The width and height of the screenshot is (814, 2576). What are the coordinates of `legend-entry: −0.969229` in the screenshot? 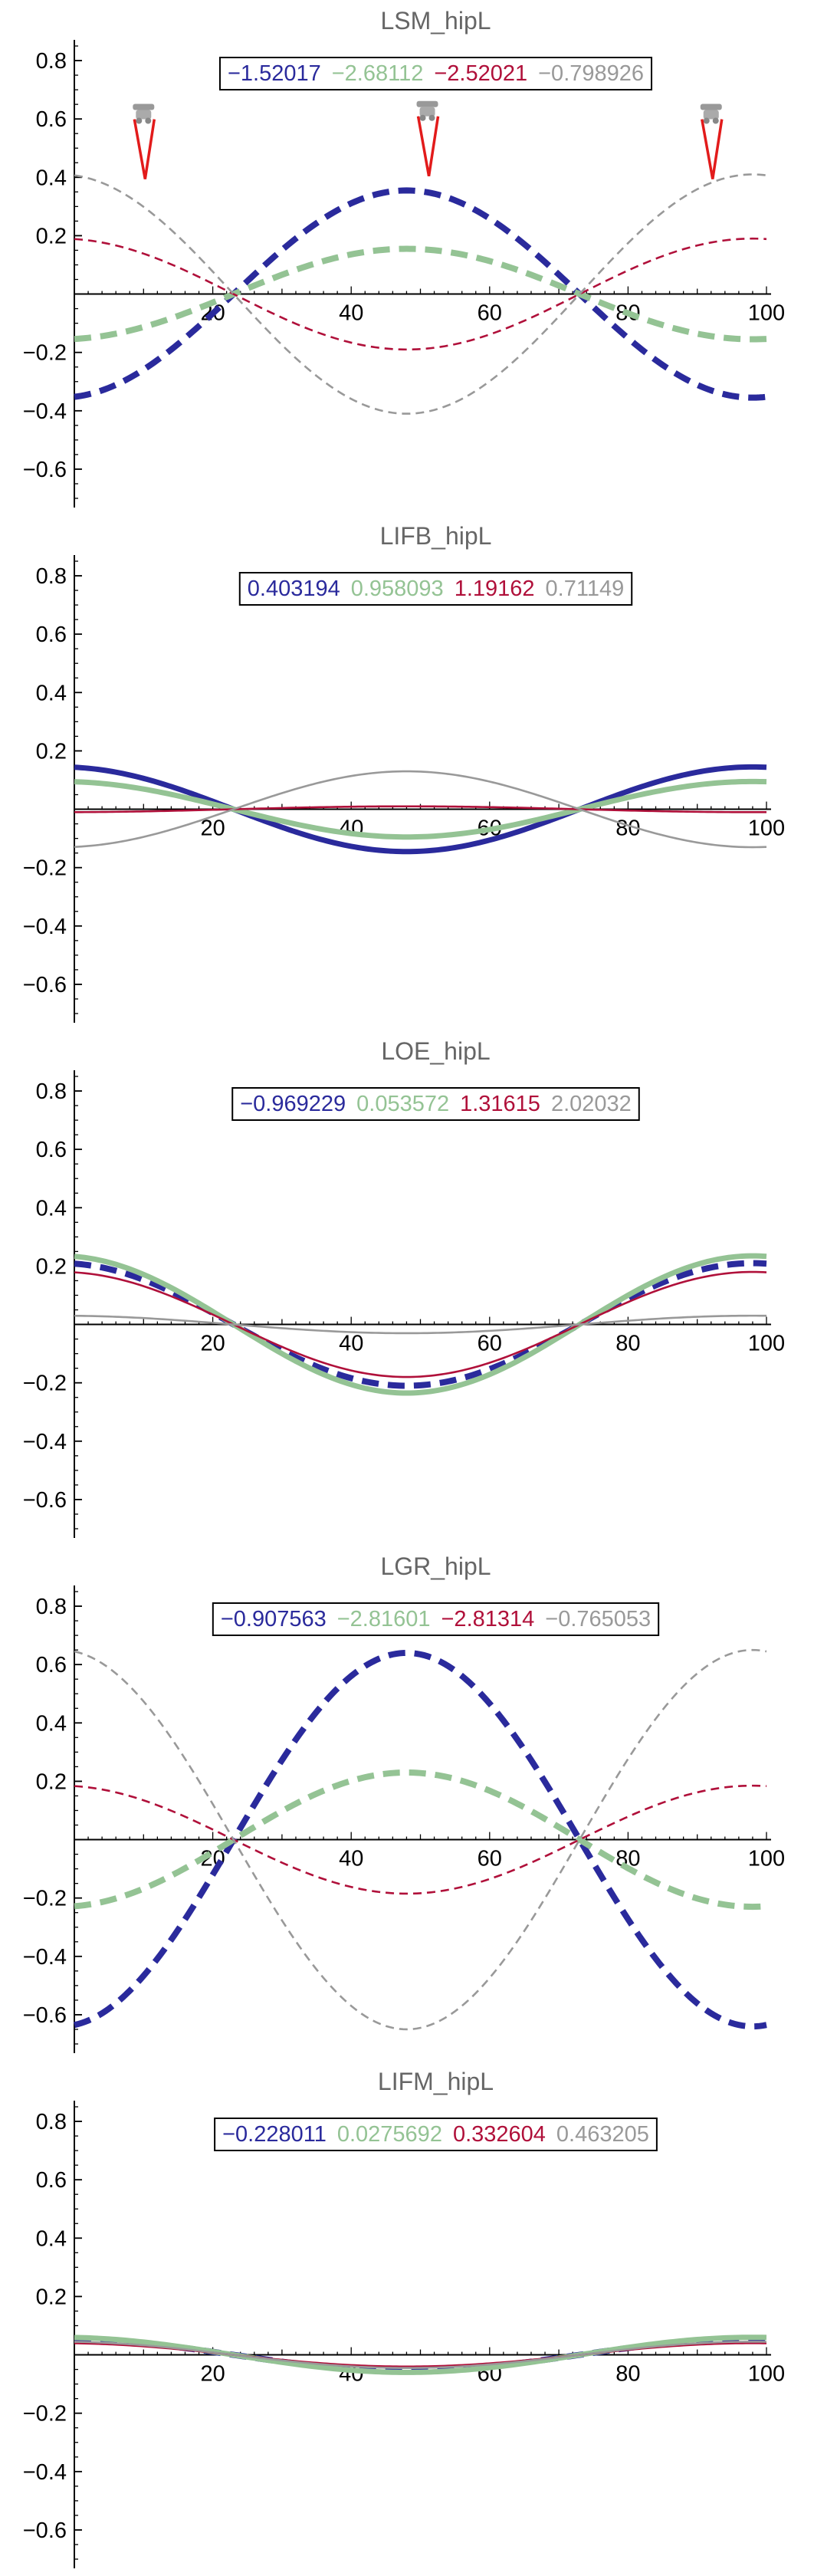 It's located at (293, 1104).